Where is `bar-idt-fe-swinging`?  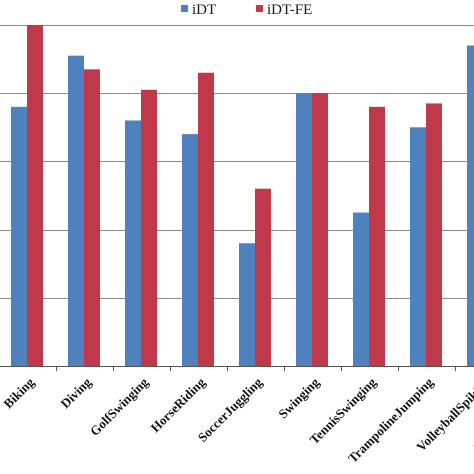
bar-idt-fe-swinging is located at coordinates (320, 229).